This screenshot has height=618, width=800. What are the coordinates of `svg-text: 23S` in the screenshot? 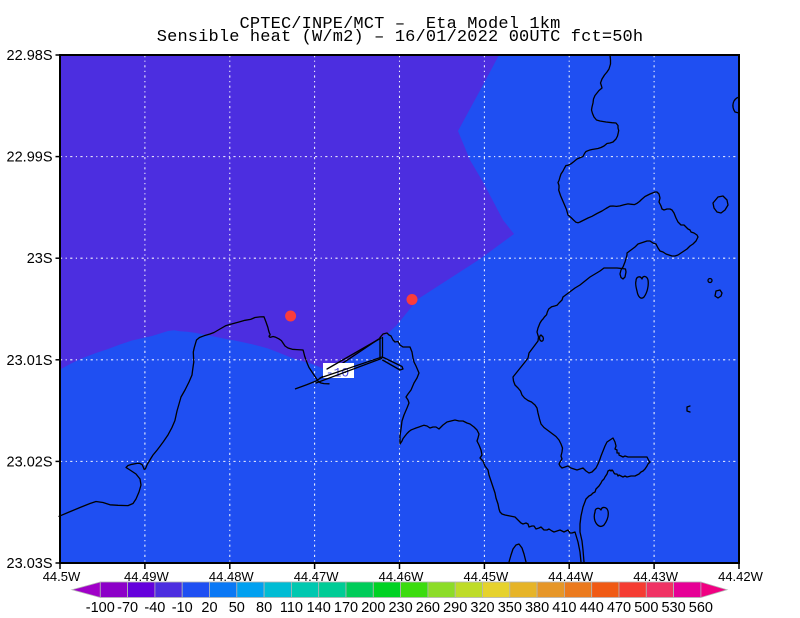 It's located at (40, 259).